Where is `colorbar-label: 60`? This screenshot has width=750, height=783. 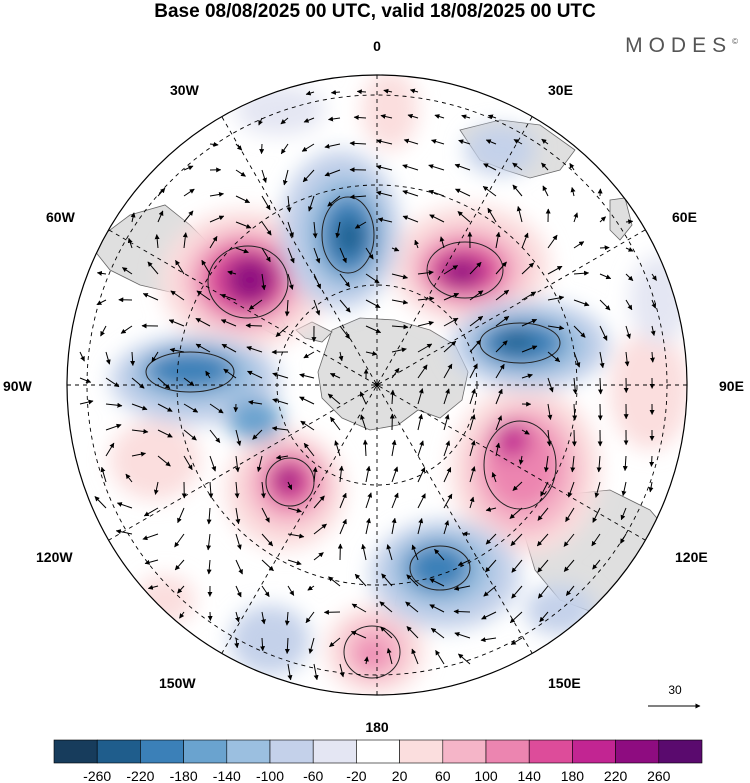 colorbar-label: 60 is located at coordinates (443, 775).